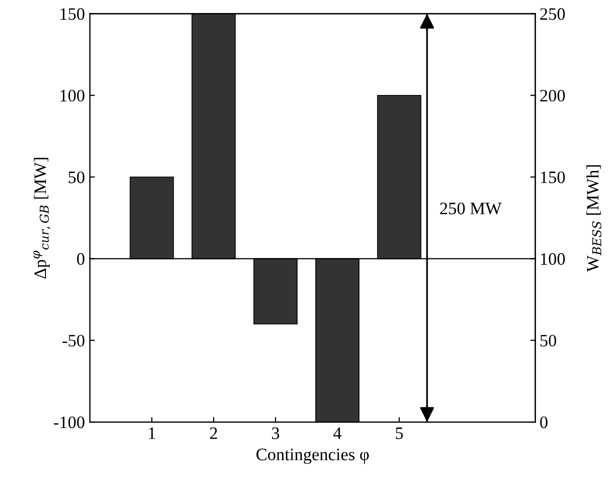 The image size is (616, 489). I want to click on y-tick-label: 50, so click(76, 177).